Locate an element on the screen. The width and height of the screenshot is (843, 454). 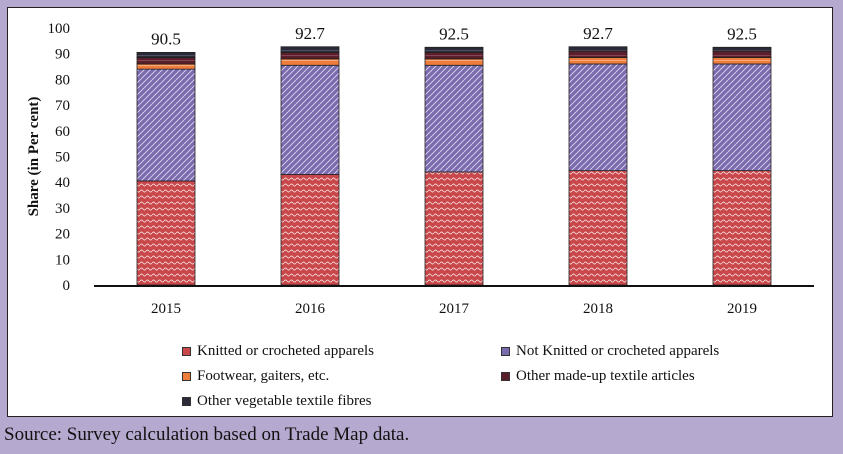
y-tick-label: 50 is located at coordinates (62, 158).